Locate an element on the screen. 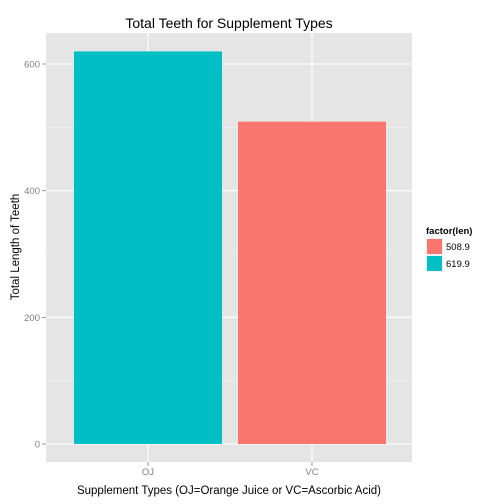 This screenshot has height=504, width=504. legend: factor(len) 508.9 619.9 is located at coordinates (449, 249).